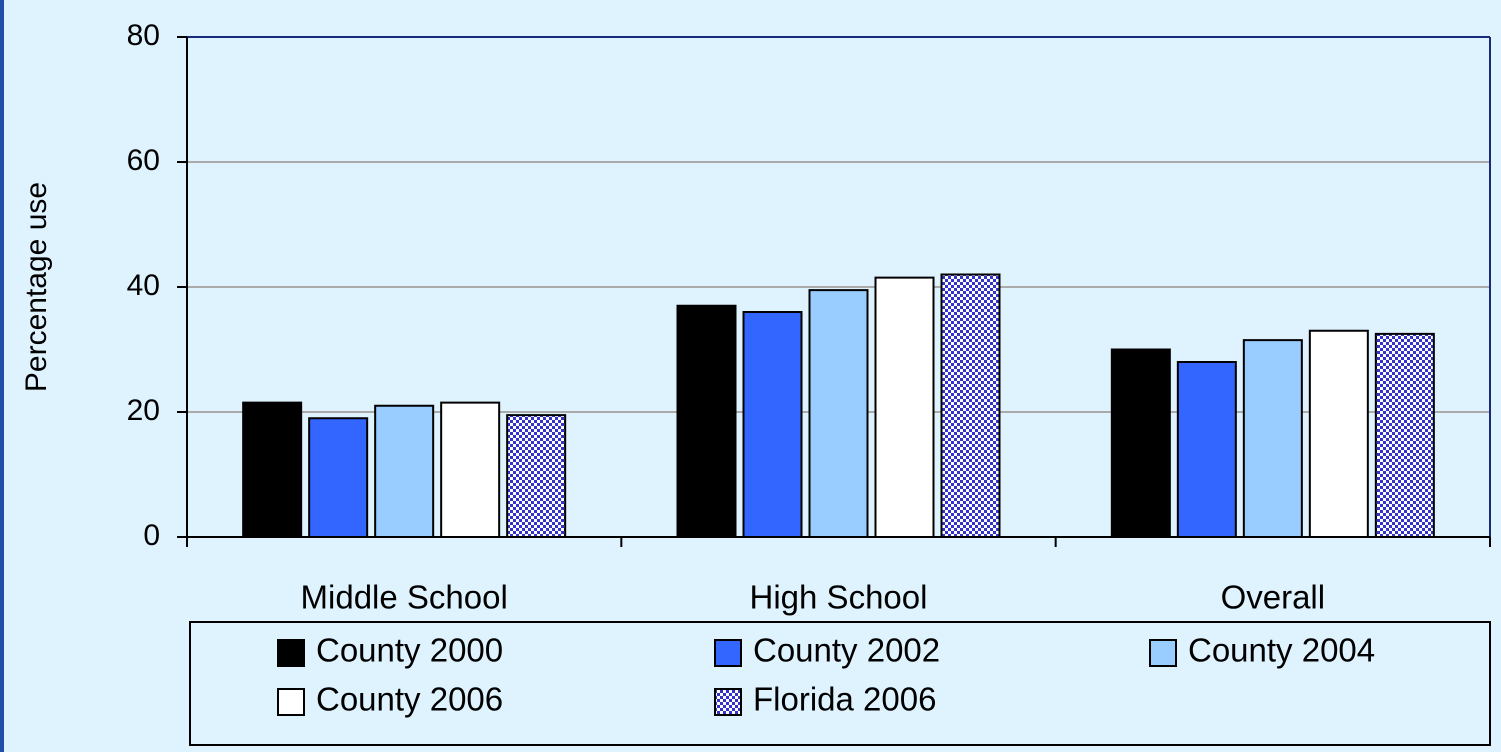  I want to click on y-tick-label: 60, so click(143, 160).